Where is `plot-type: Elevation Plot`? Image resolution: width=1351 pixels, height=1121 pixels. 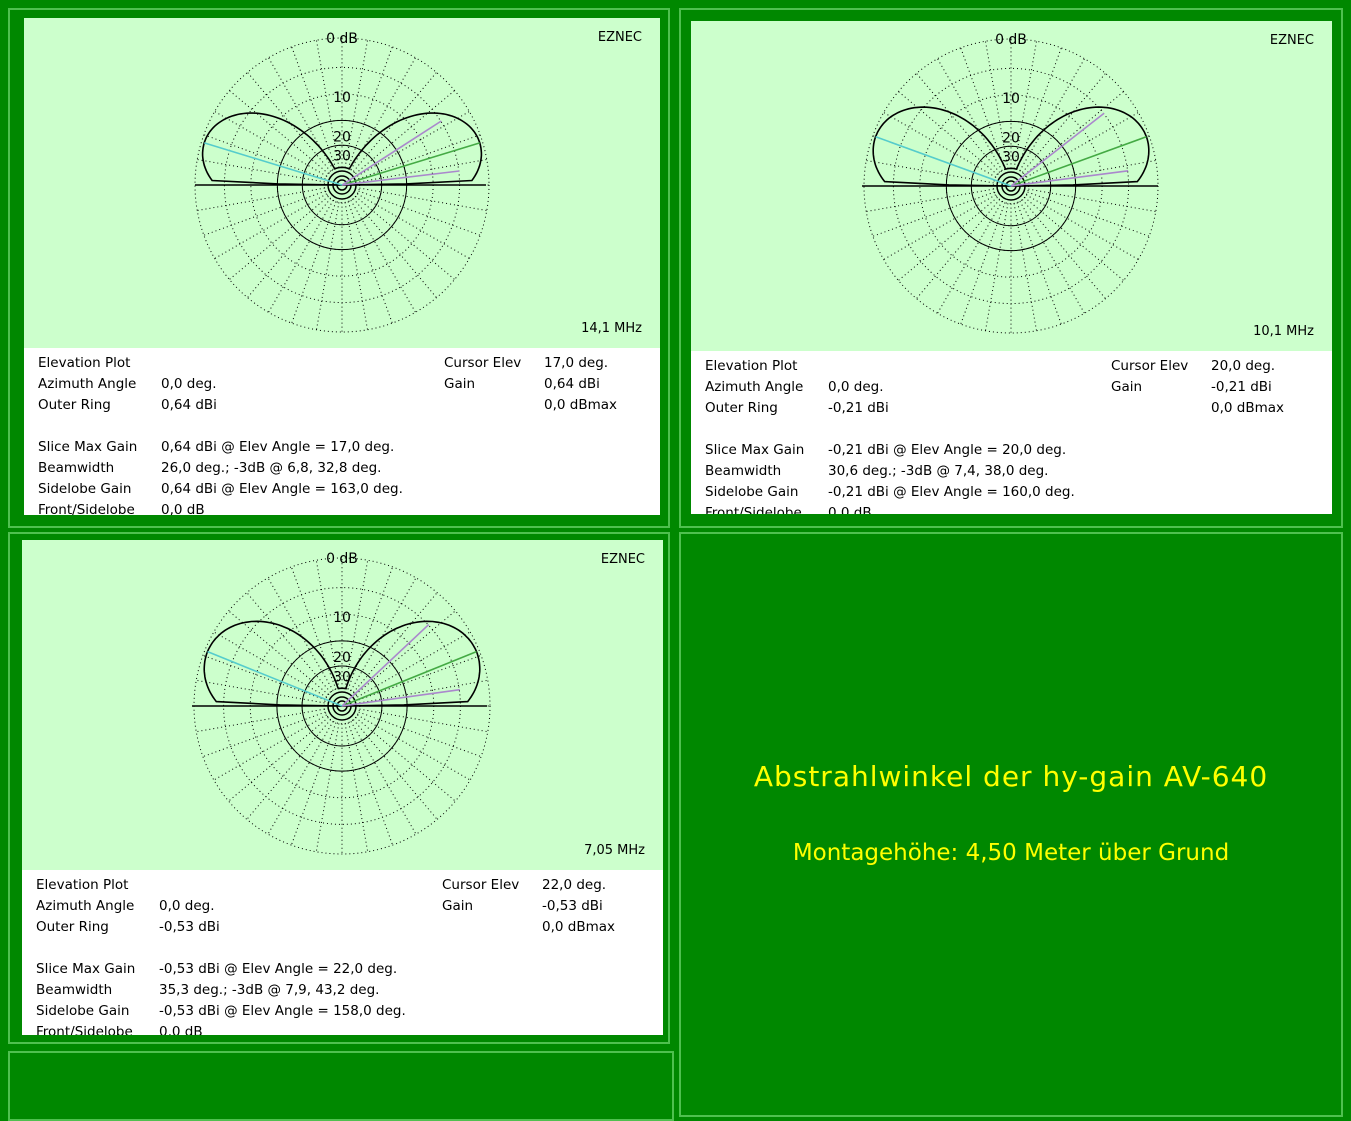 plot-type: Elevation Plot is located at coordinates (82, 885).